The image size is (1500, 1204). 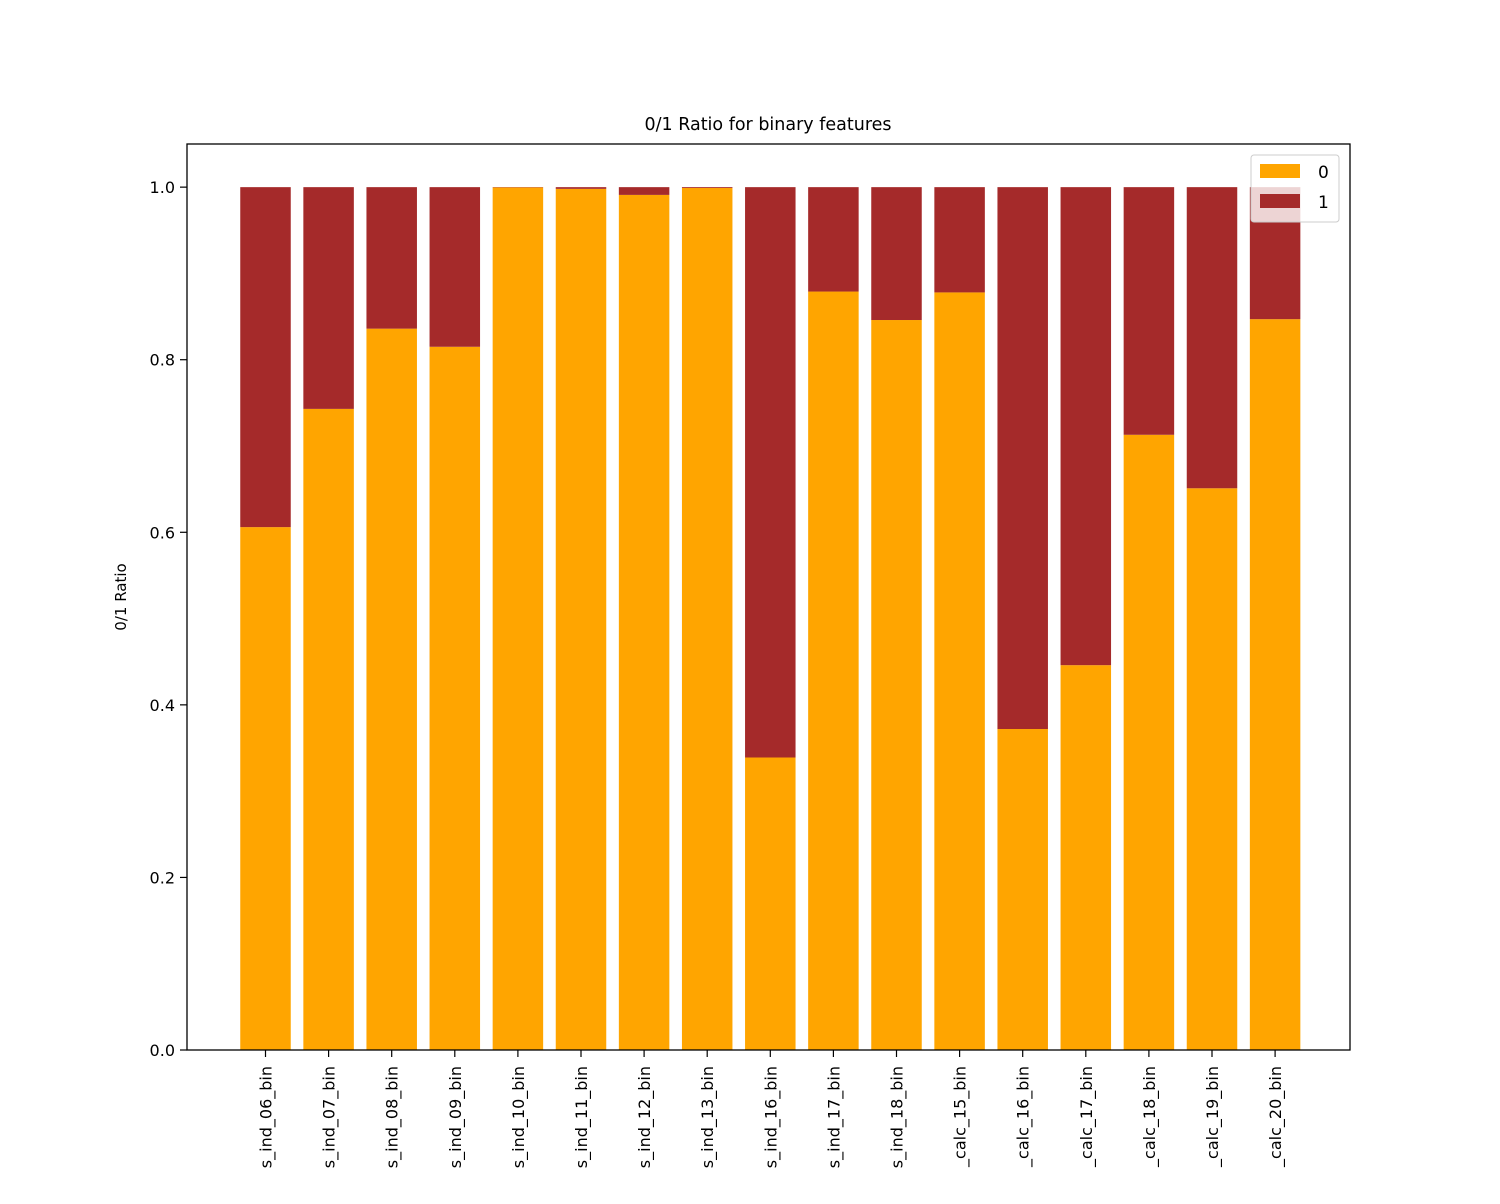 I want to click on y-tick-label: 0.8, so click(x=162, y=360).